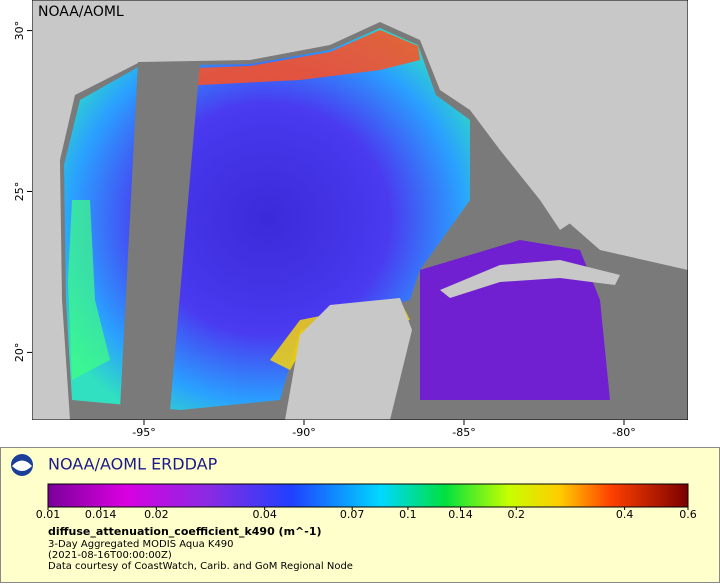 The height and width of the screenshot is (587, 720). I want to click on x-tick-label: -85°, so click(463, 432).